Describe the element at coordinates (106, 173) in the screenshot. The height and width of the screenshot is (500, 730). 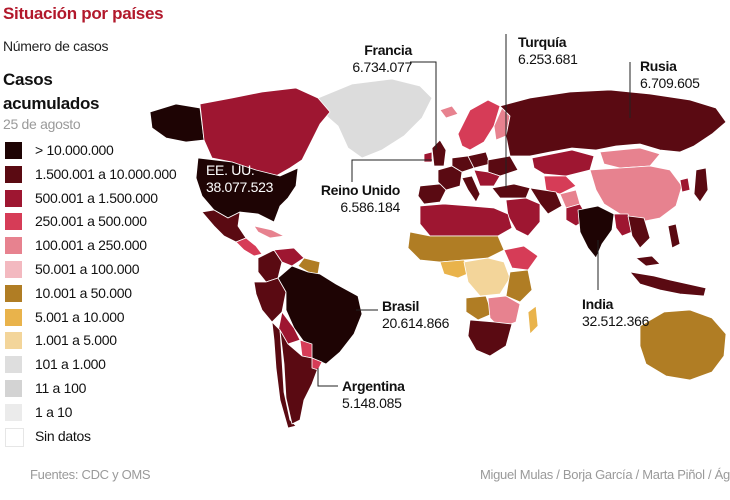
I see `legend-label: 1.500.001 a 10.000.000` at that location.